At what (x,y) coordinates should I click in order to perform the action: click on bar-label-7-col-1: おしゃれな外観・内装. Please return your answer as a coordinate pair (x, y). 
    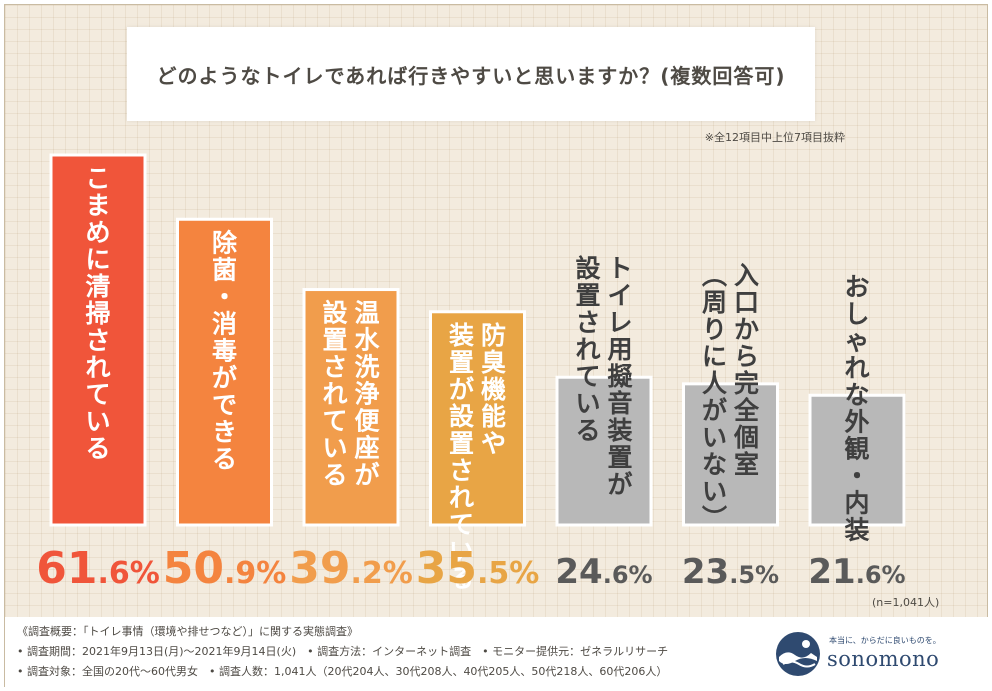
    Looking at the image, I should click on (856, 408).